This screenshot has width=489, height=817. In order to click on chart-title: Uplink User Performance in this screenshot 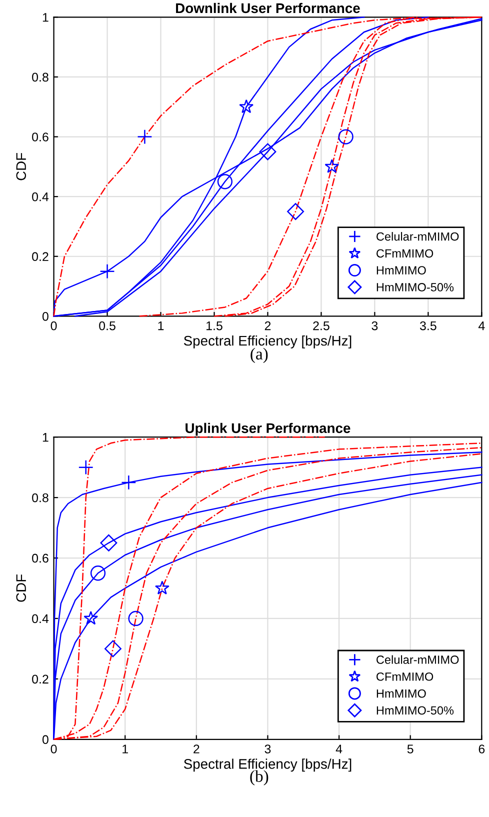, I will do `click(268, 429)`.